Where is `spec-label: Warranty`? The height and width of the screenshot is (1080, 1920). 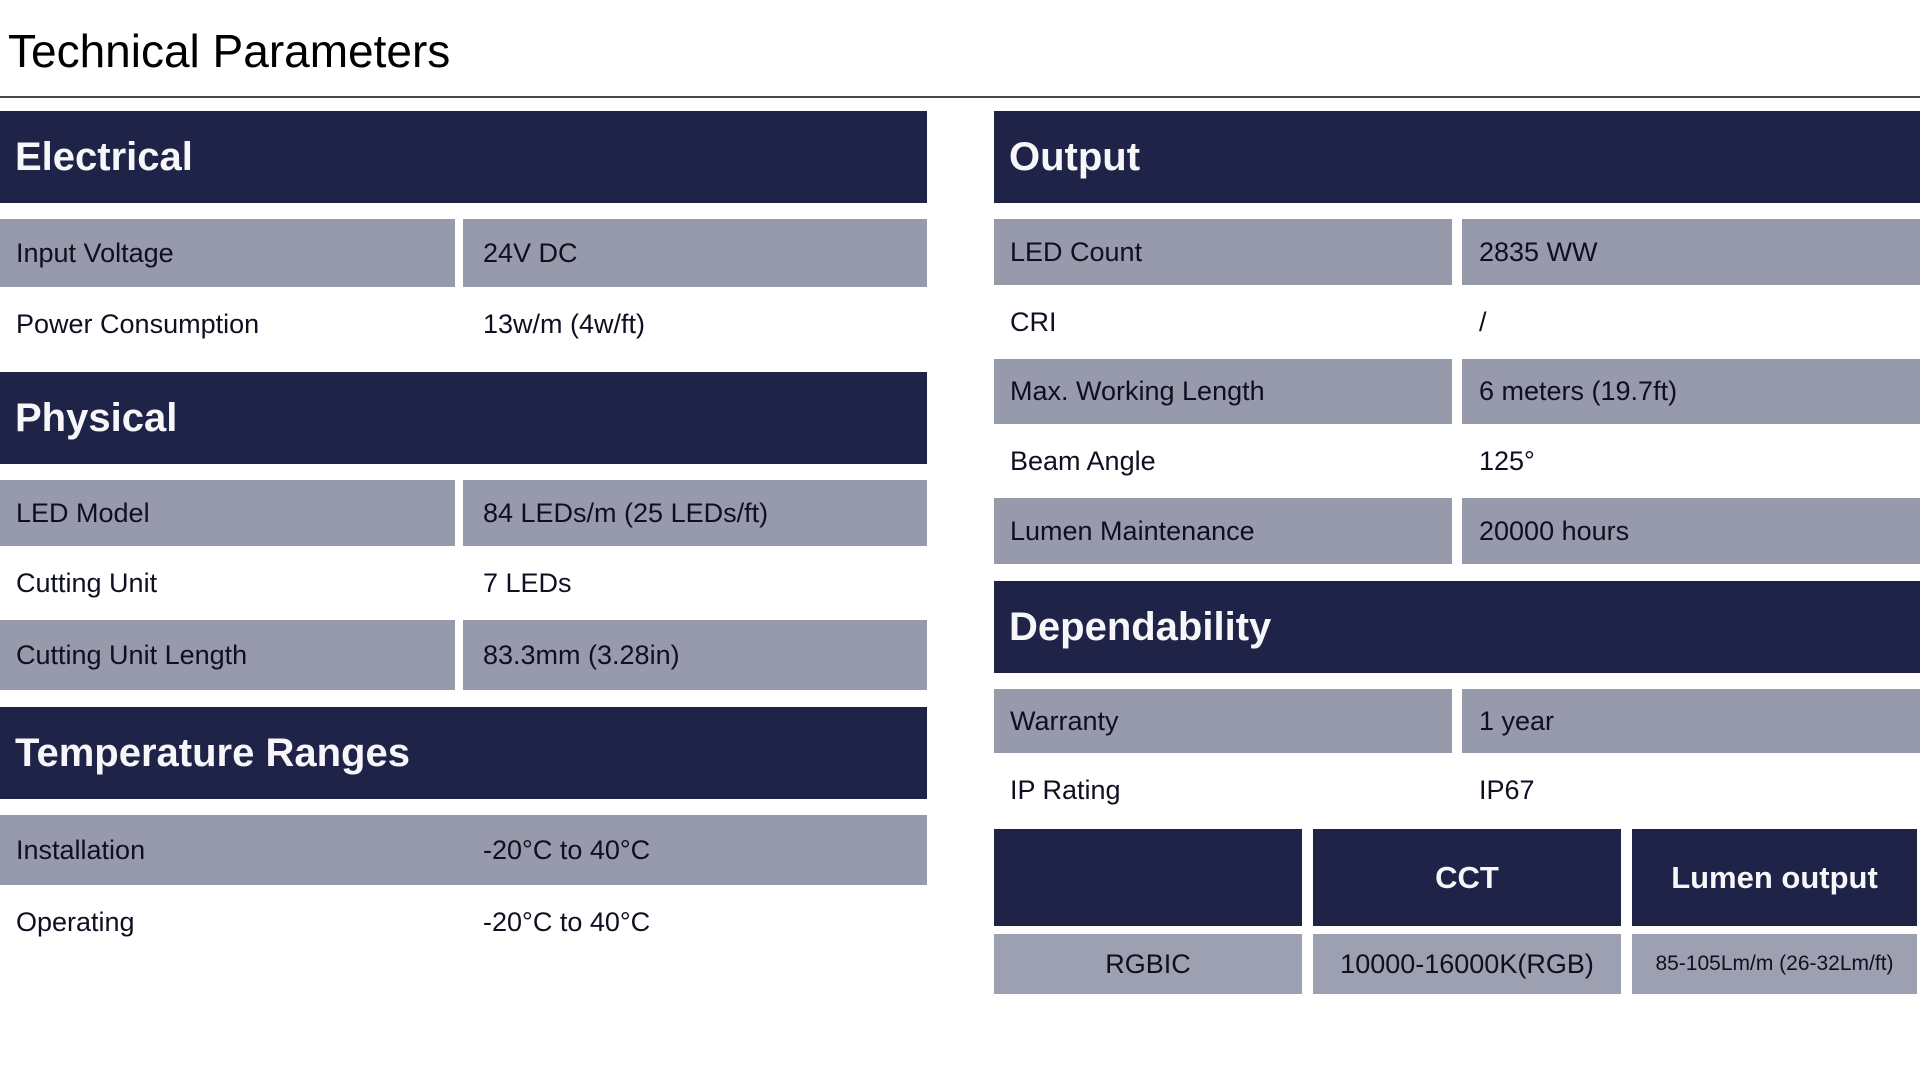 spec-label: Warranty is located at coordinates (1223, 721).